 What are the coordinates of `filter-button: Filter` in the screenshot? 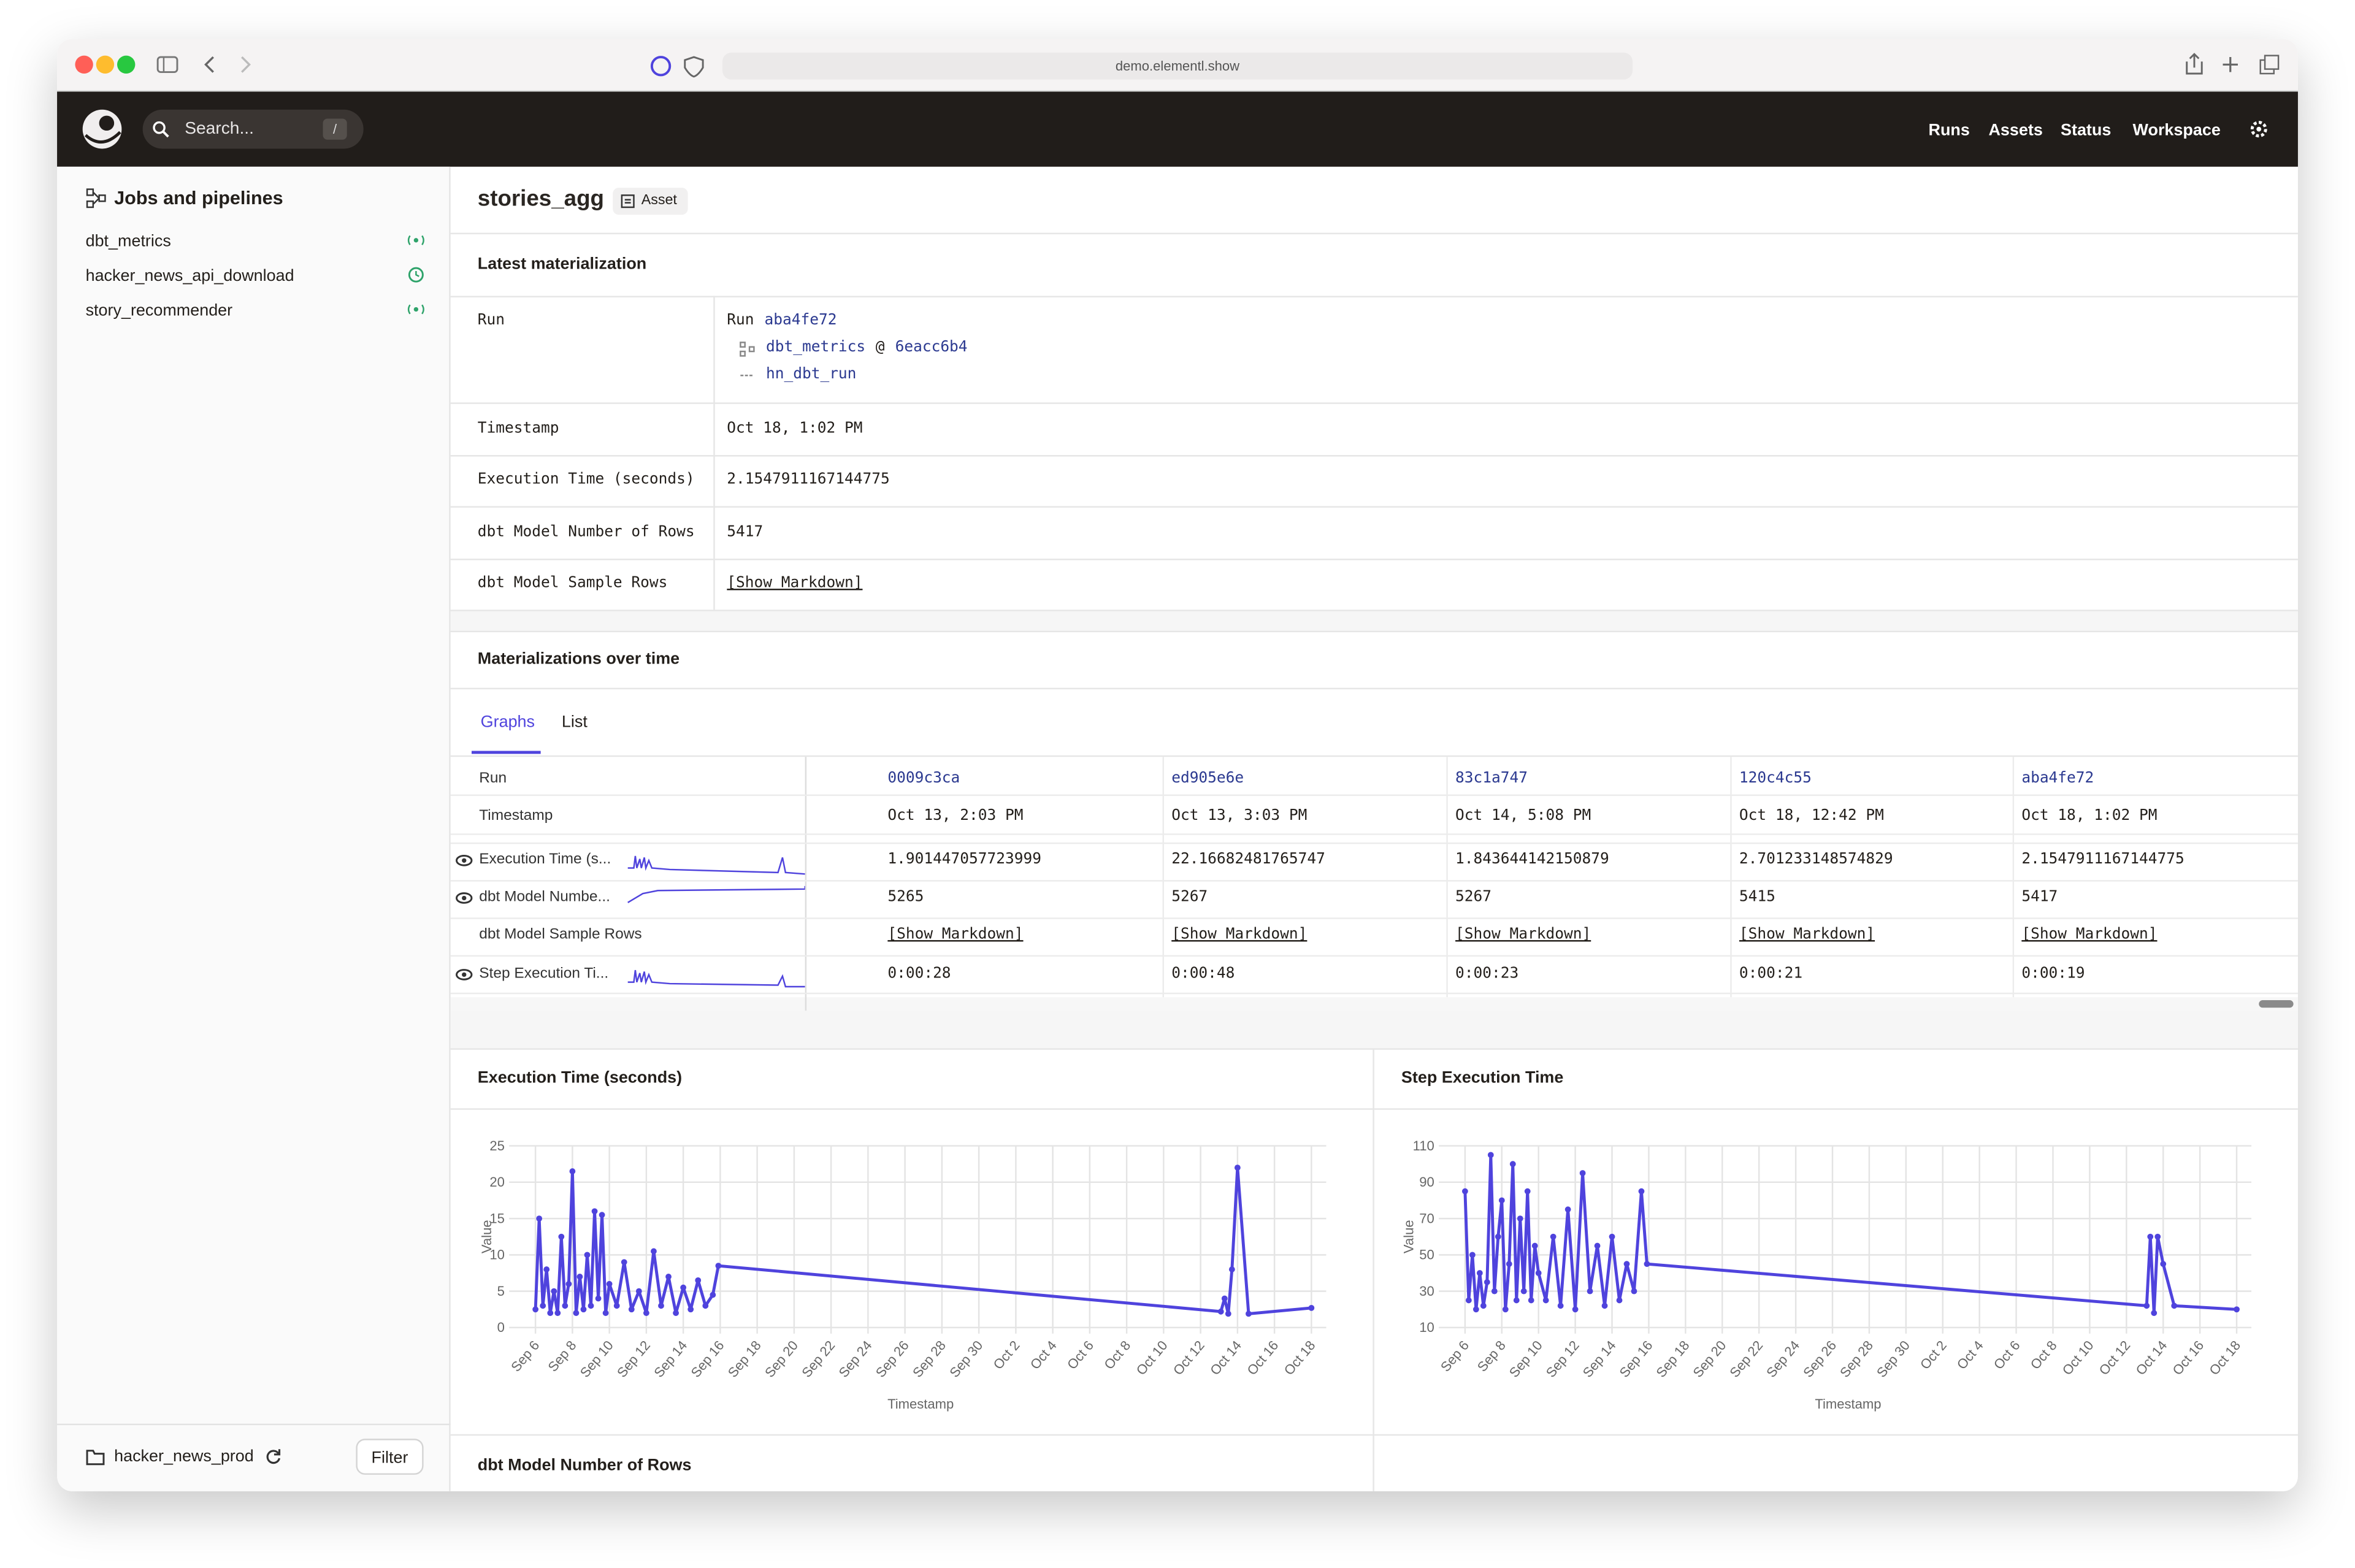 It's located at (390, 1457).